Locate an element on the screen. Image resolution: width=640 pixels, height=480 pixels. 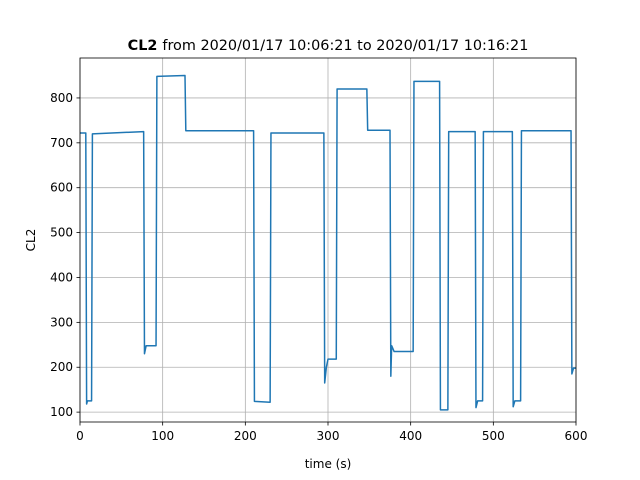
y-tick-label: 400 is located at coordinates (61, 277).